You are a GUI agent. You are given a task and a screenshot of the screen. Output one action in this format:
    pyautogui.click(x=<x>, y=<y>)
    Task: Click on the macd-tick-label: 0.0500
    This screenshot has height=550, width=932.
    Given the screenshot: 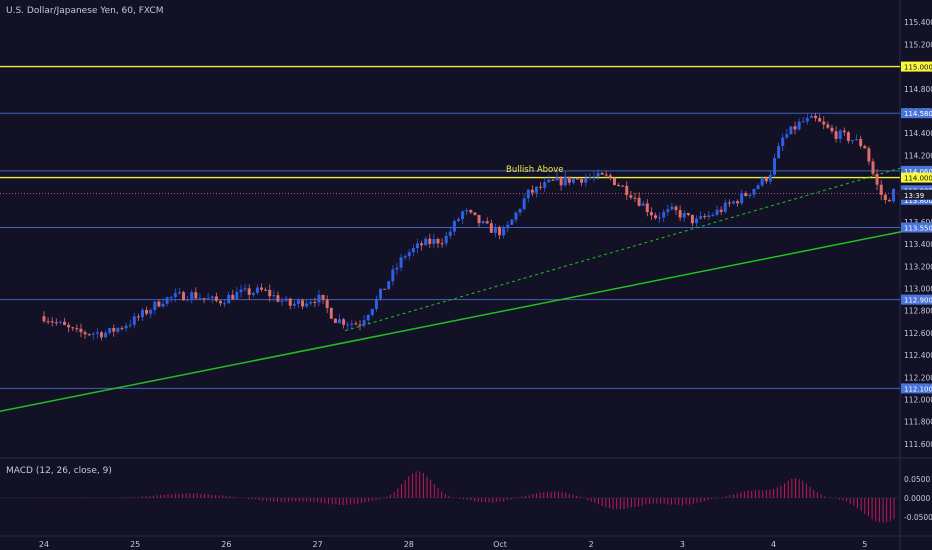 What is the action you would take?
    pyautogui.click(x=917, y=479)
    